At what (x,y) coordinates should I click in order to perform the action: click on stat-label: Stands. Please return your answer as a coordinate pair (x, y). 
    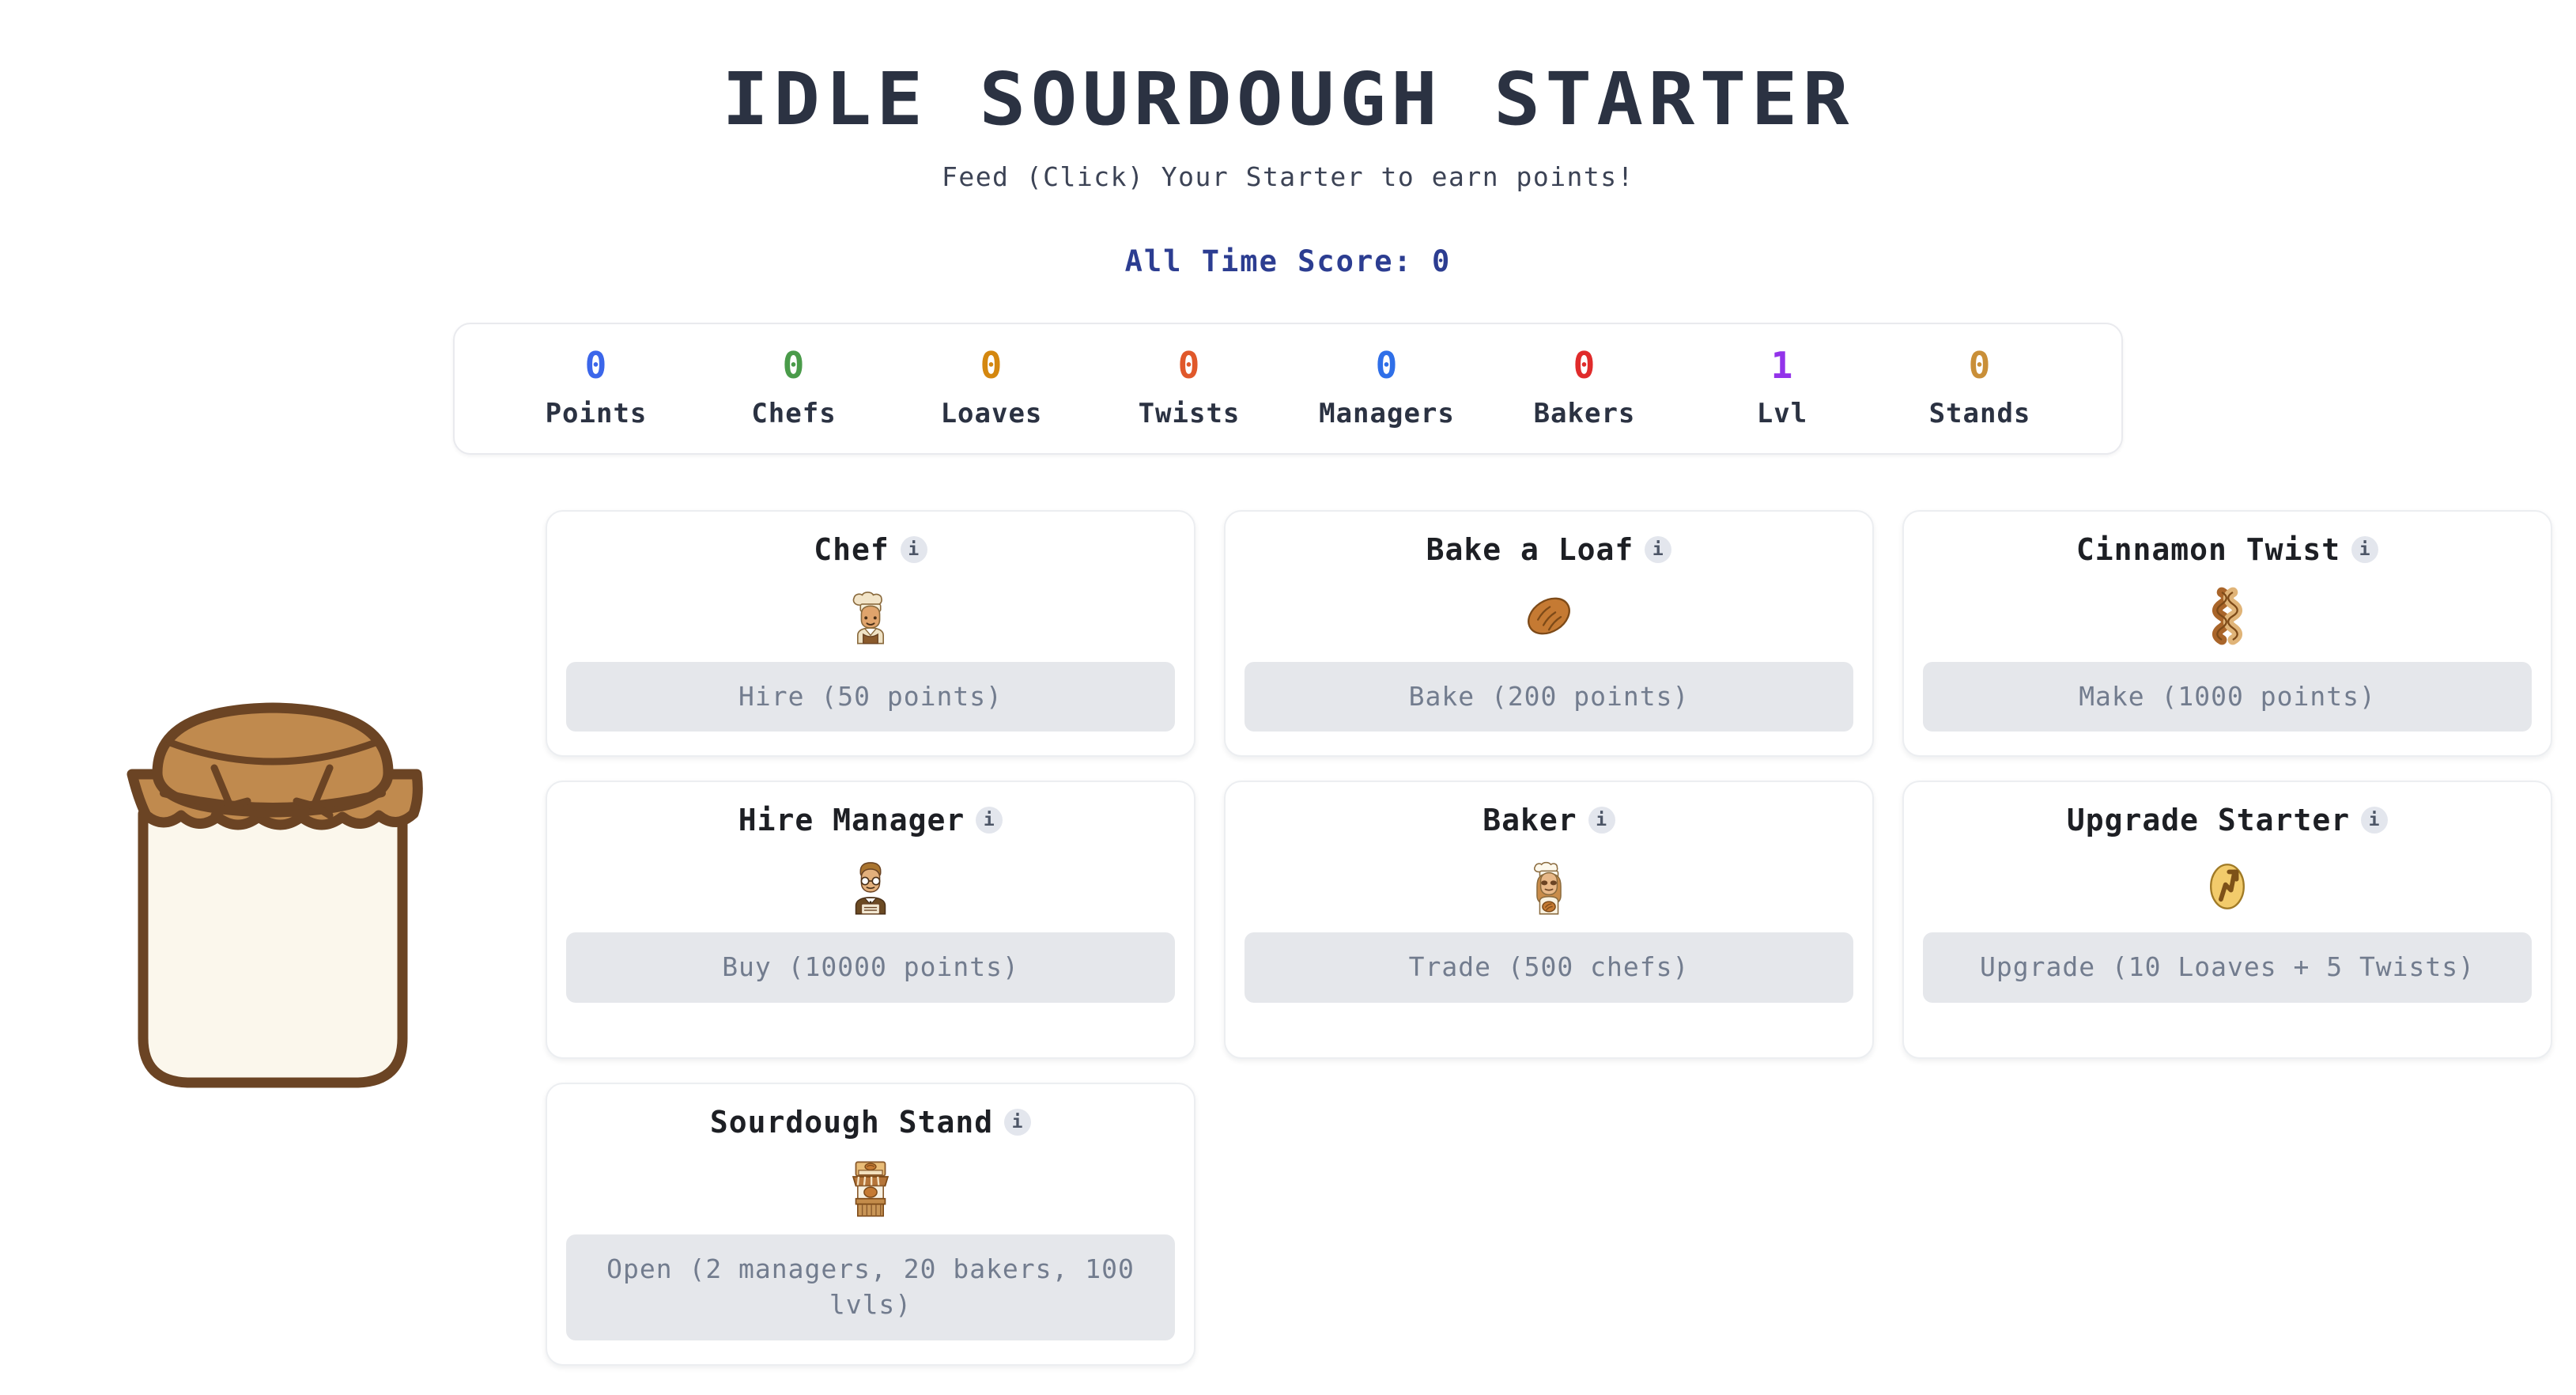
    Looking at the image, I should click on (1979, 413).